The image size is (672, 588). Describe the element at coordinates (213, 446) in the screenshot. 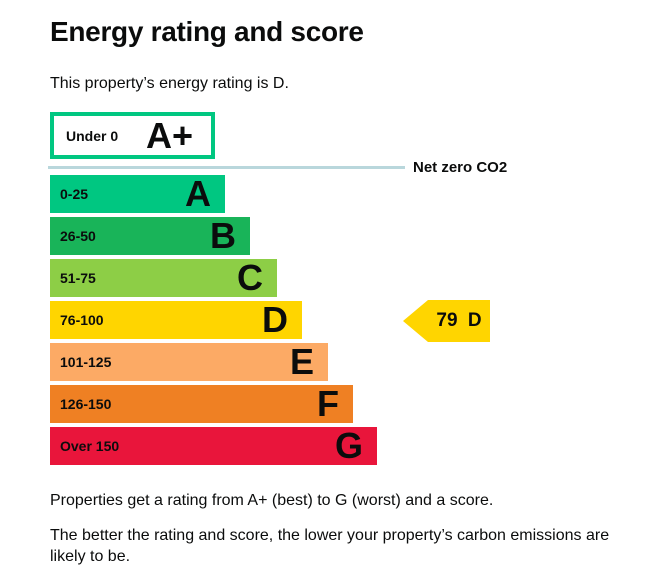

I see `band-row-g: Over 150 G` at that location.